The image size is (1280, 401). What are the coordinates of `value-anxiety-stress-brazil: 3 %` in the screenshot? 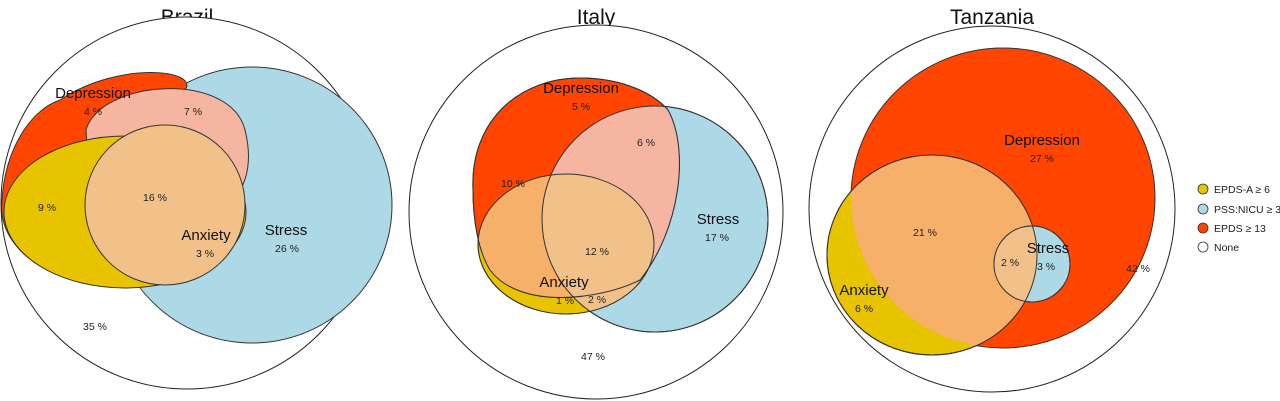 It's located at (205, 254).